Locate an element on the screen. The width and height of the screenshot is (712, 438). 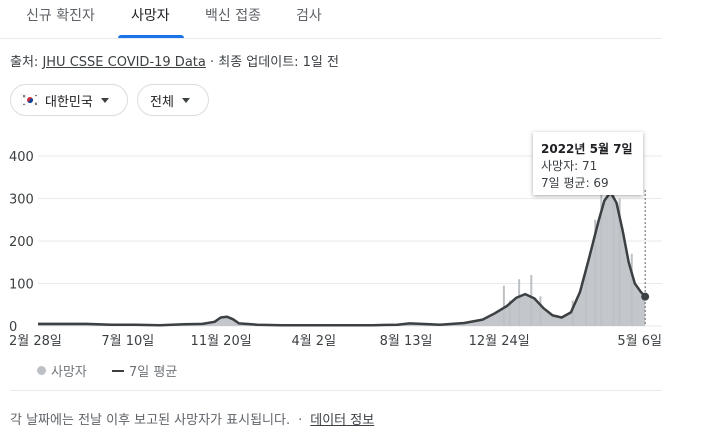
source-prefix: 출처: is located at coordinates (26, 62).